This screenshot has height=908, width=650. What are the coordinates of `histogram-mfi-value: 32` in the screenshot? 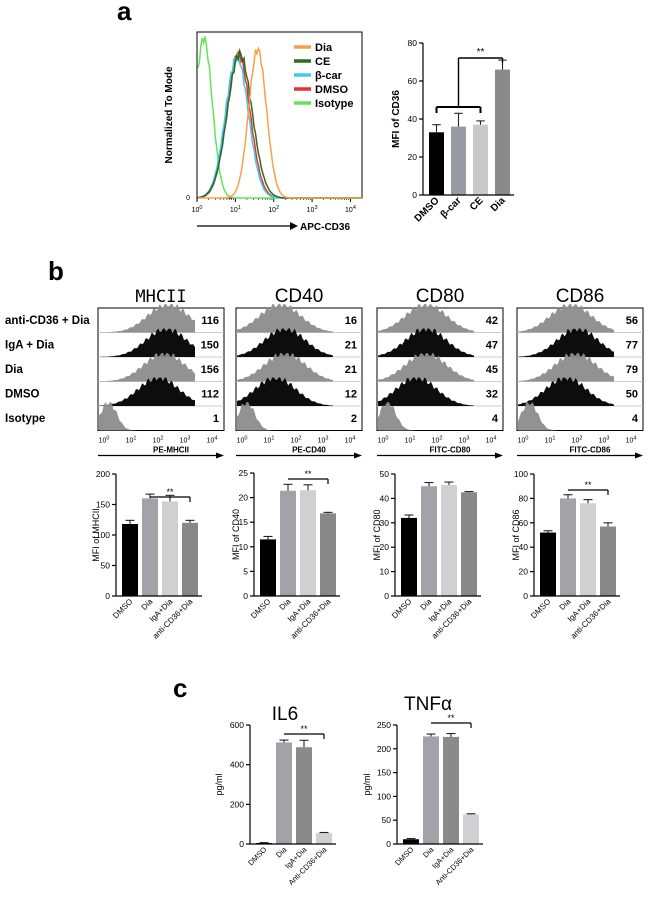 It's located at (492, 395).